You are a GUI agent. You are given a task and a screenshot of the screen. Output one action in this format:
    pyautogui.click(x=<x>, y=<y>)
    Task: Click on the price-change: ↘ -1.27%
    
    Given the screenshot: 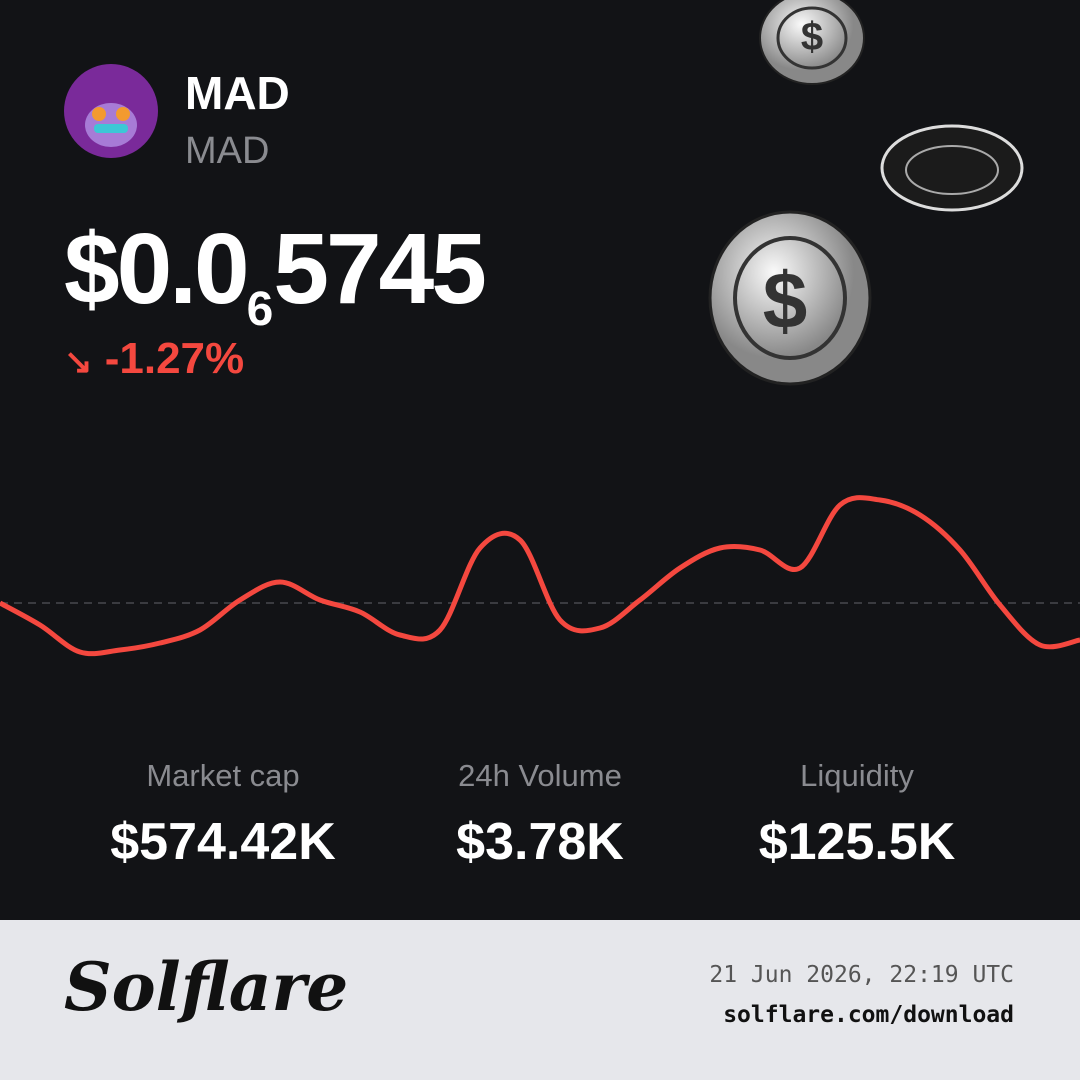 What is the action you would take?
    pyautogui.click(x=154, y=358)
    